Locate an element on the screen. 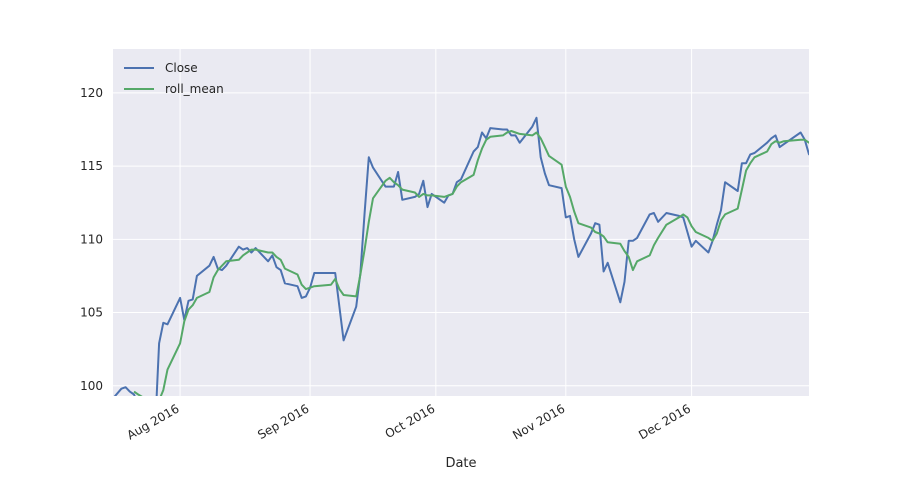  x-tick-label: Oct 2016 is located at coordinates (410, 421).